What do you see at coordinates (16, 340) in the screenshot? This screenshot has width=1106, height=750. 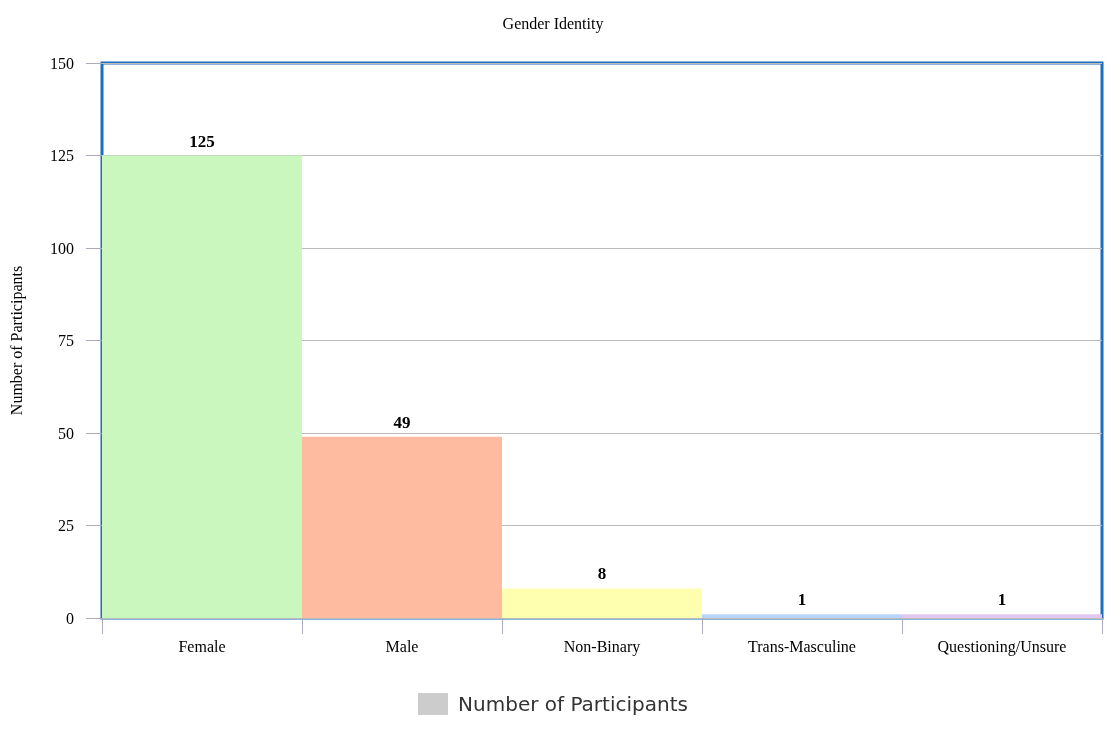 I see `y-axis-title: Number of Participants` at bounding box center [16, 340].